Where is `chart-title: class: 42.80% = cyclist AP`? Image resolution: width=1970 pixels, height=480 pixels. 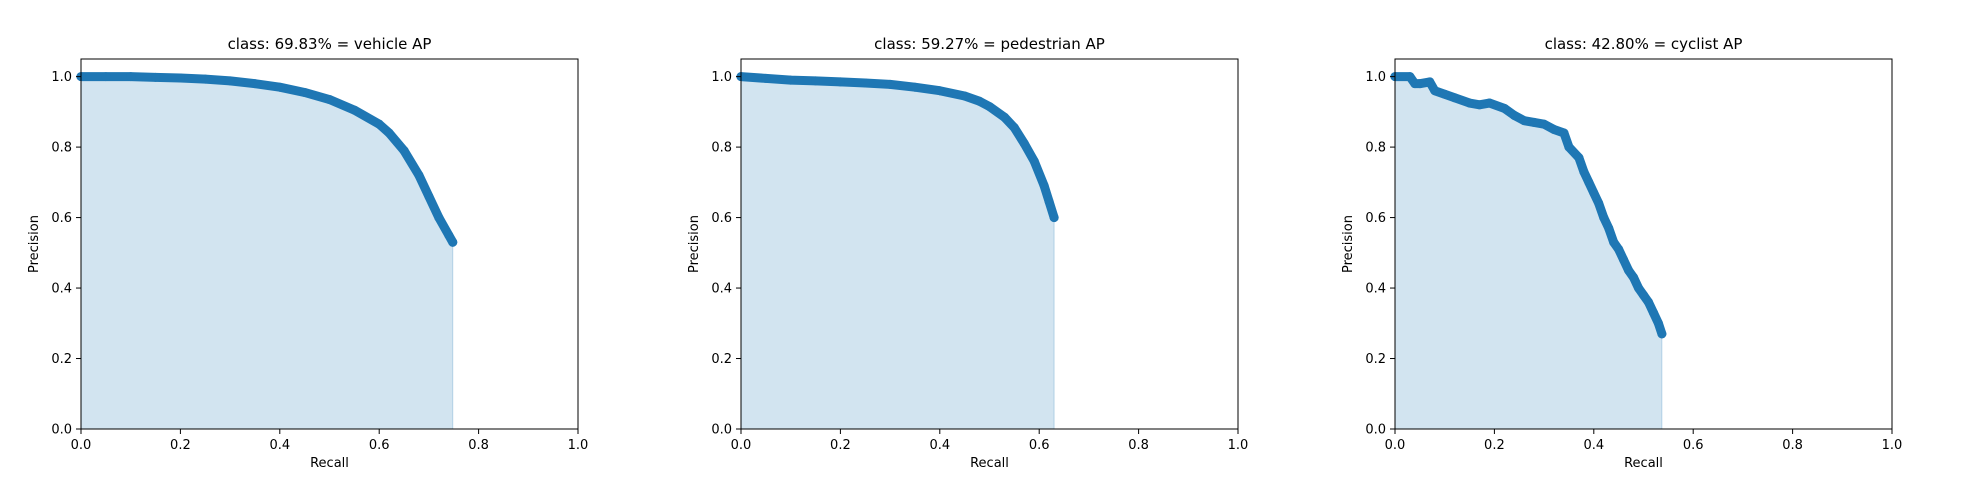
chart-title: class: 42.80% = cyclist AP is located at coordinates (1644, 44).